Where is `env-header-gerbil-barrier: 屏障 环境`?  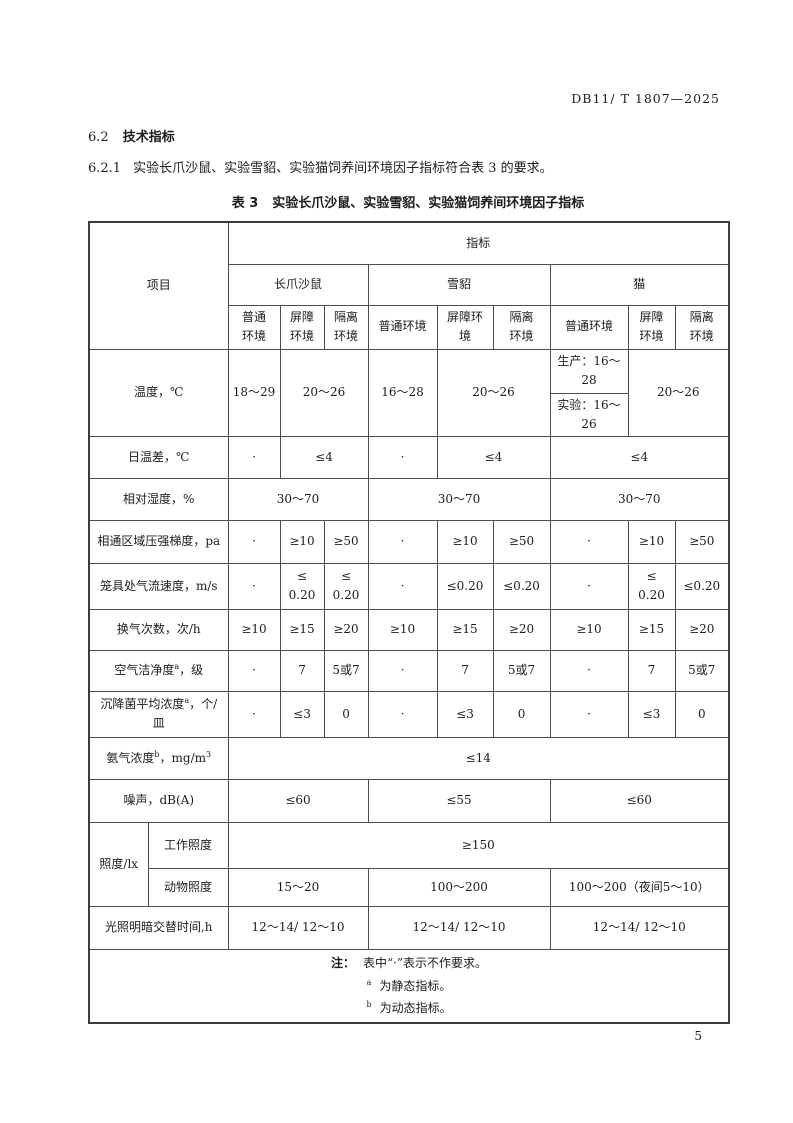
env-header-gerbil-barrier: 屏障 环境 is located at coordinates (302, 327).